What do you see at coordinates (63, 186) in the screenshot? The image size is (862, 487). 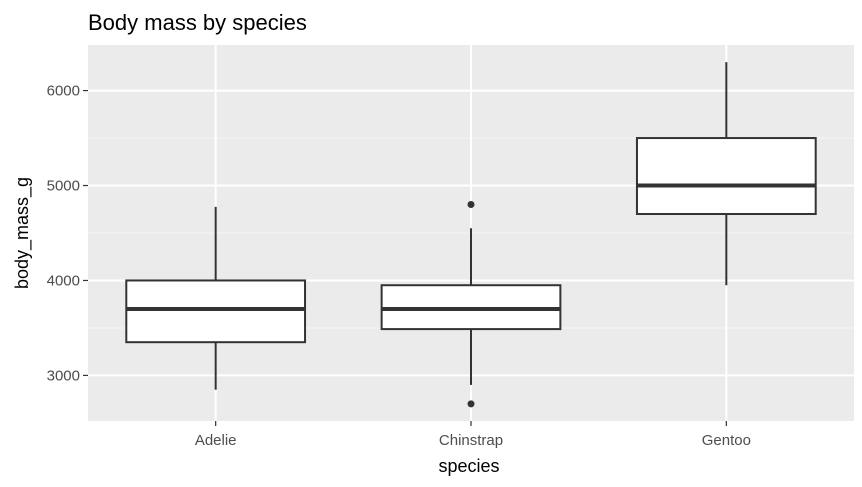 I see `y-tick-label: 5000` at bounding box center [63, 186].